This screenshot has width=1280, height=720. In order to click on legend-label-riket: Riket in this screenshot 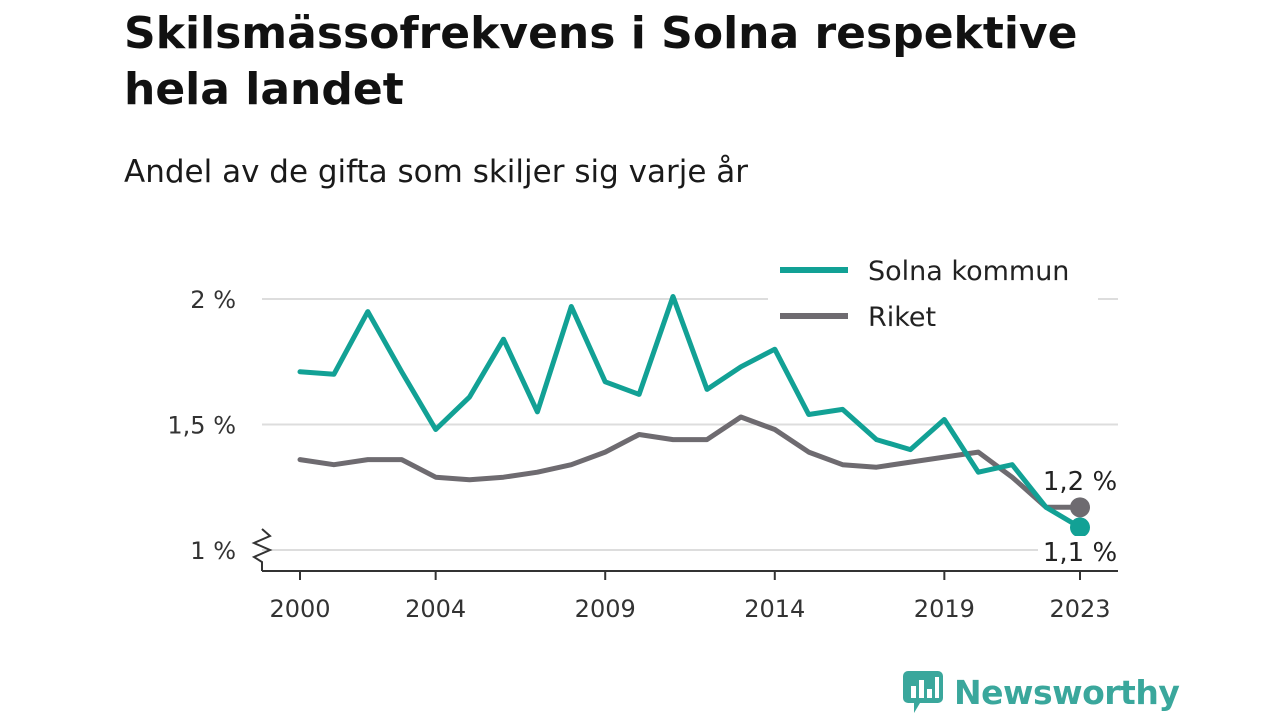, I will do `click(902, 317)`.